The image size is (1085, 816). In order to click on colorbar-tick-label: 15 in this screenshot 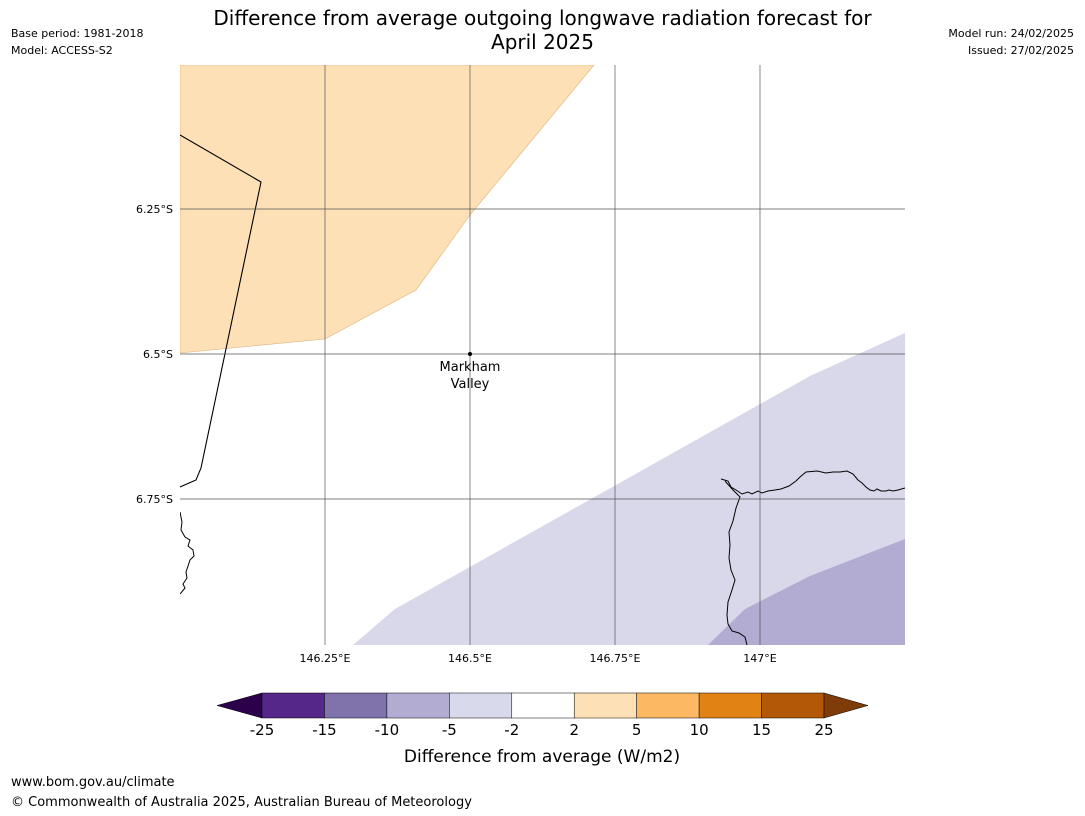, I will do `click(761, 730)`.